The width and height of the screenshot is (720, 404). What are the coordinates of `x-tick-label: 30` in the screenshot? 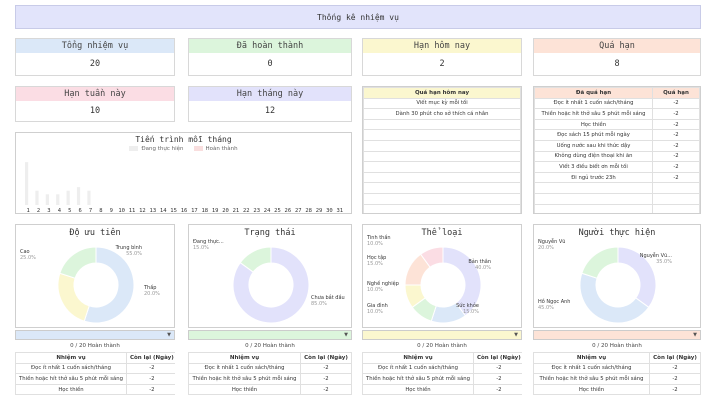 It's located at (329, 211).